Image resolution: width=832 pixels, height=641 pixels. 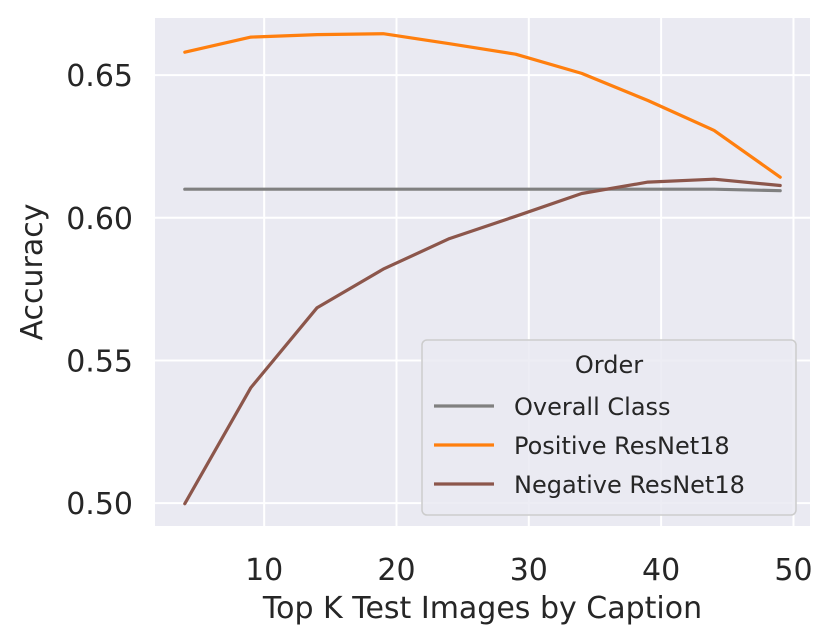 I want to click on legend-box, so click(x=609, y=427).